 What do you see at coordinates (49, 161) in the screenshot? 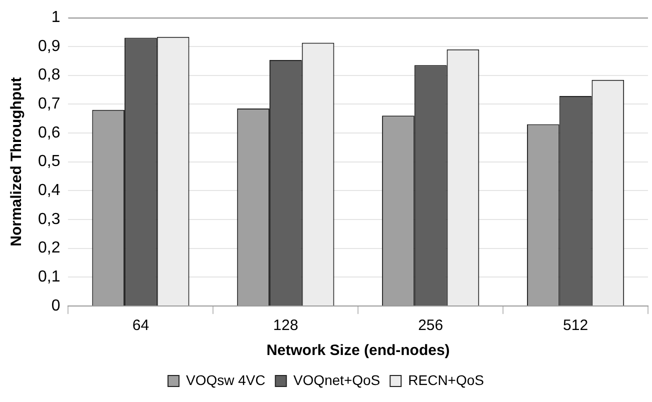
I see `y-tick-label: 0,5` at bounding box center [49, 161].